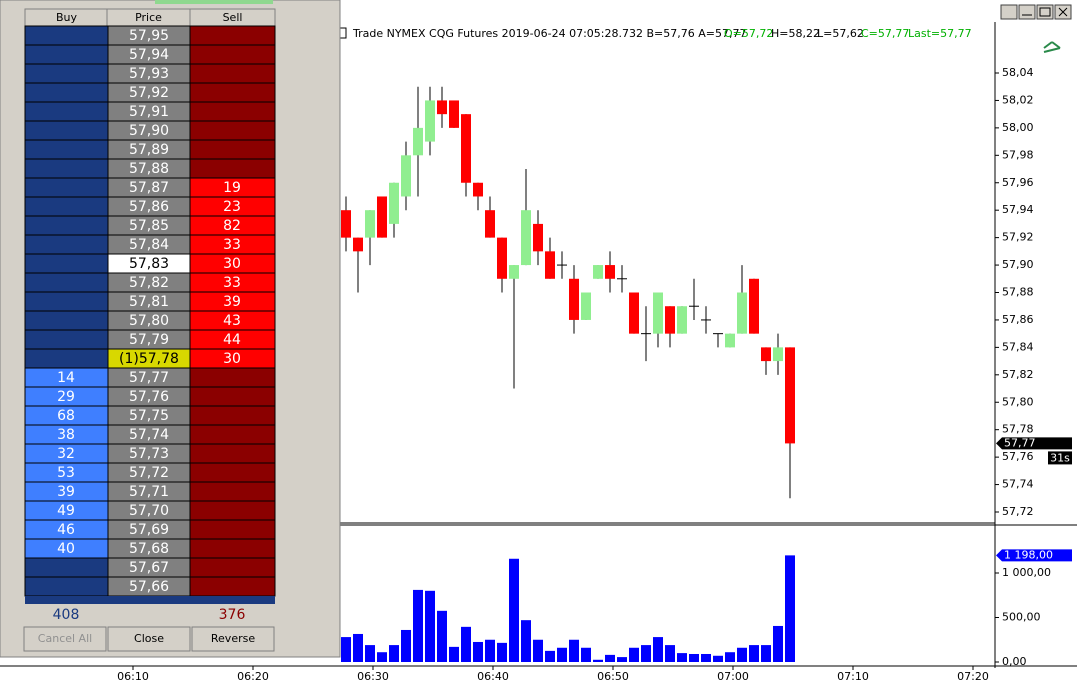  What do you see at coordinates (66, 492) in the screenshot?
I see `buy-qty: 39` at bounding box center [66, 492].